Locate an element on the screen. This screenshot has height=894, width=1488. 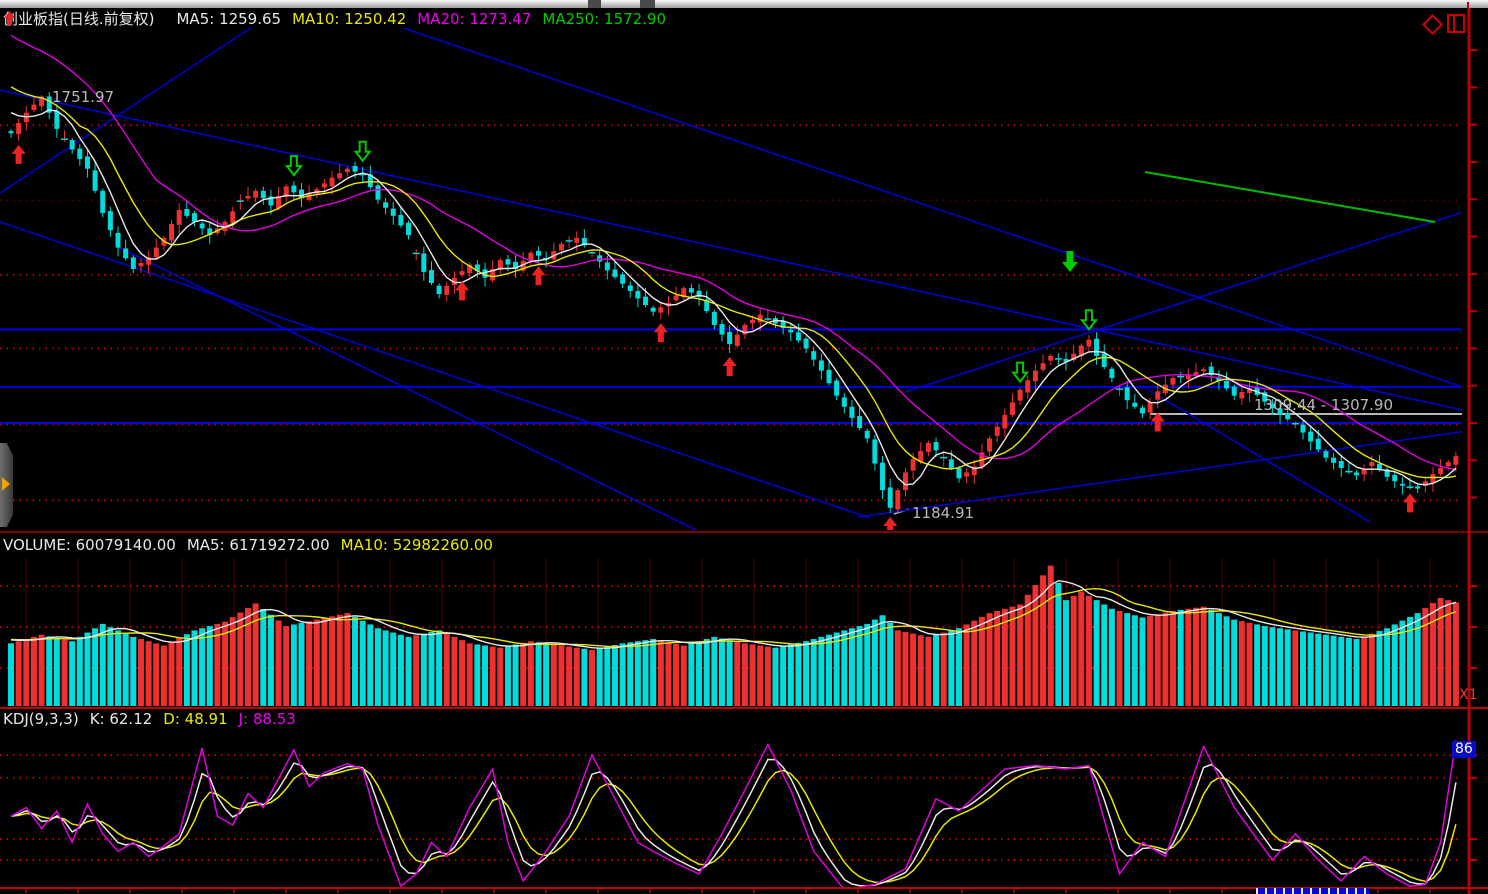
high-price-label: 1751.97 is located at coordinates (83, 97).